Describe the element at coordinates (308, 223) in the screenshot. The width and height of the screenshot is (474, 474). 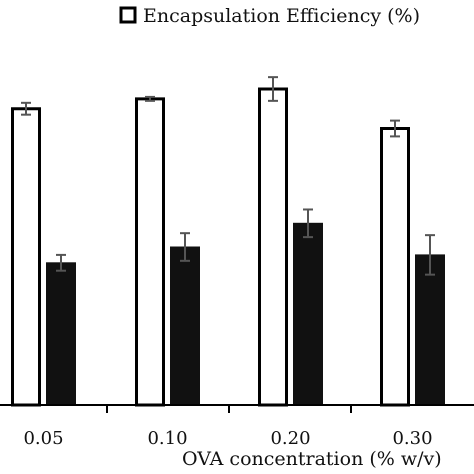
I see `error-bar-series-2-0.20` at that location.